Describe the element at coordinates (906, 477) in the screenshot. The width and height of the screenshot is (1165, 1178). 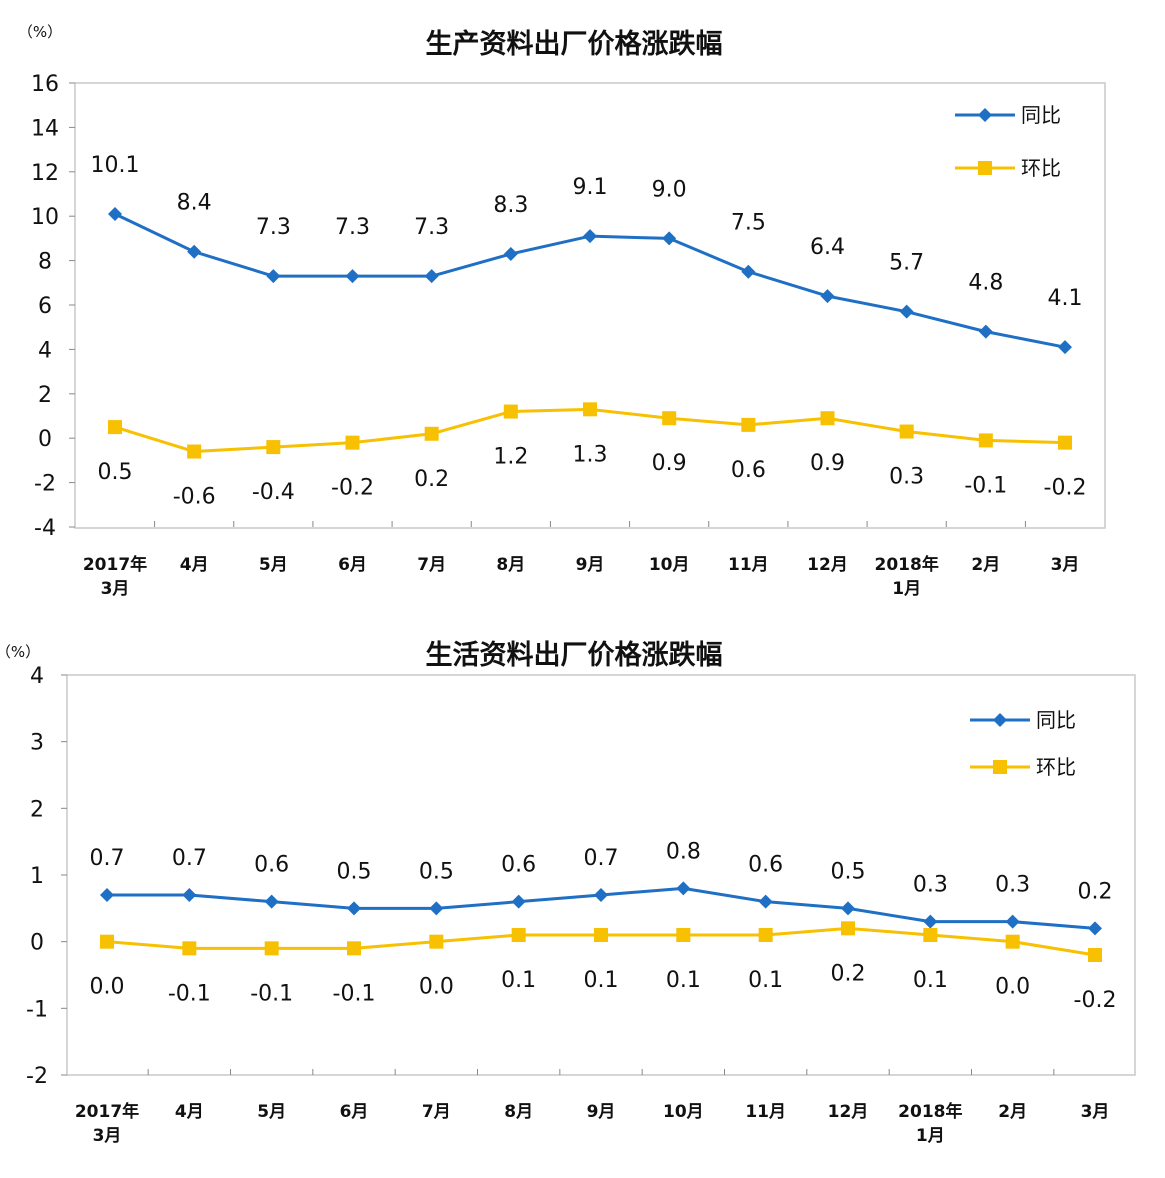
I see `data-label-mom: 0.3` at that location.